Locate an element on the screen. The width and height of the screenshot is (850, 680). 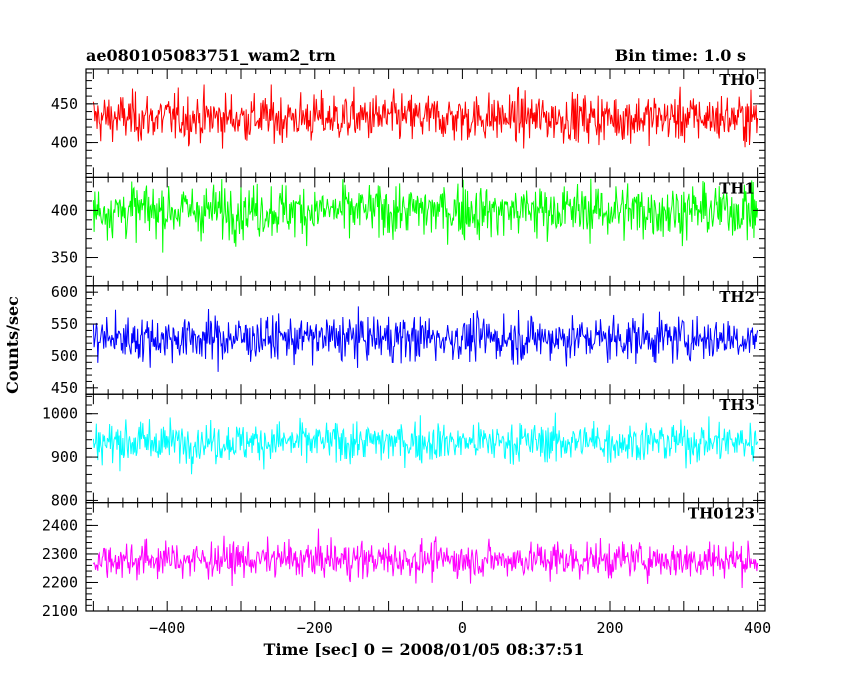
bin-time-label: Bin time: 1.0 s is located at coordinates (680, 55).